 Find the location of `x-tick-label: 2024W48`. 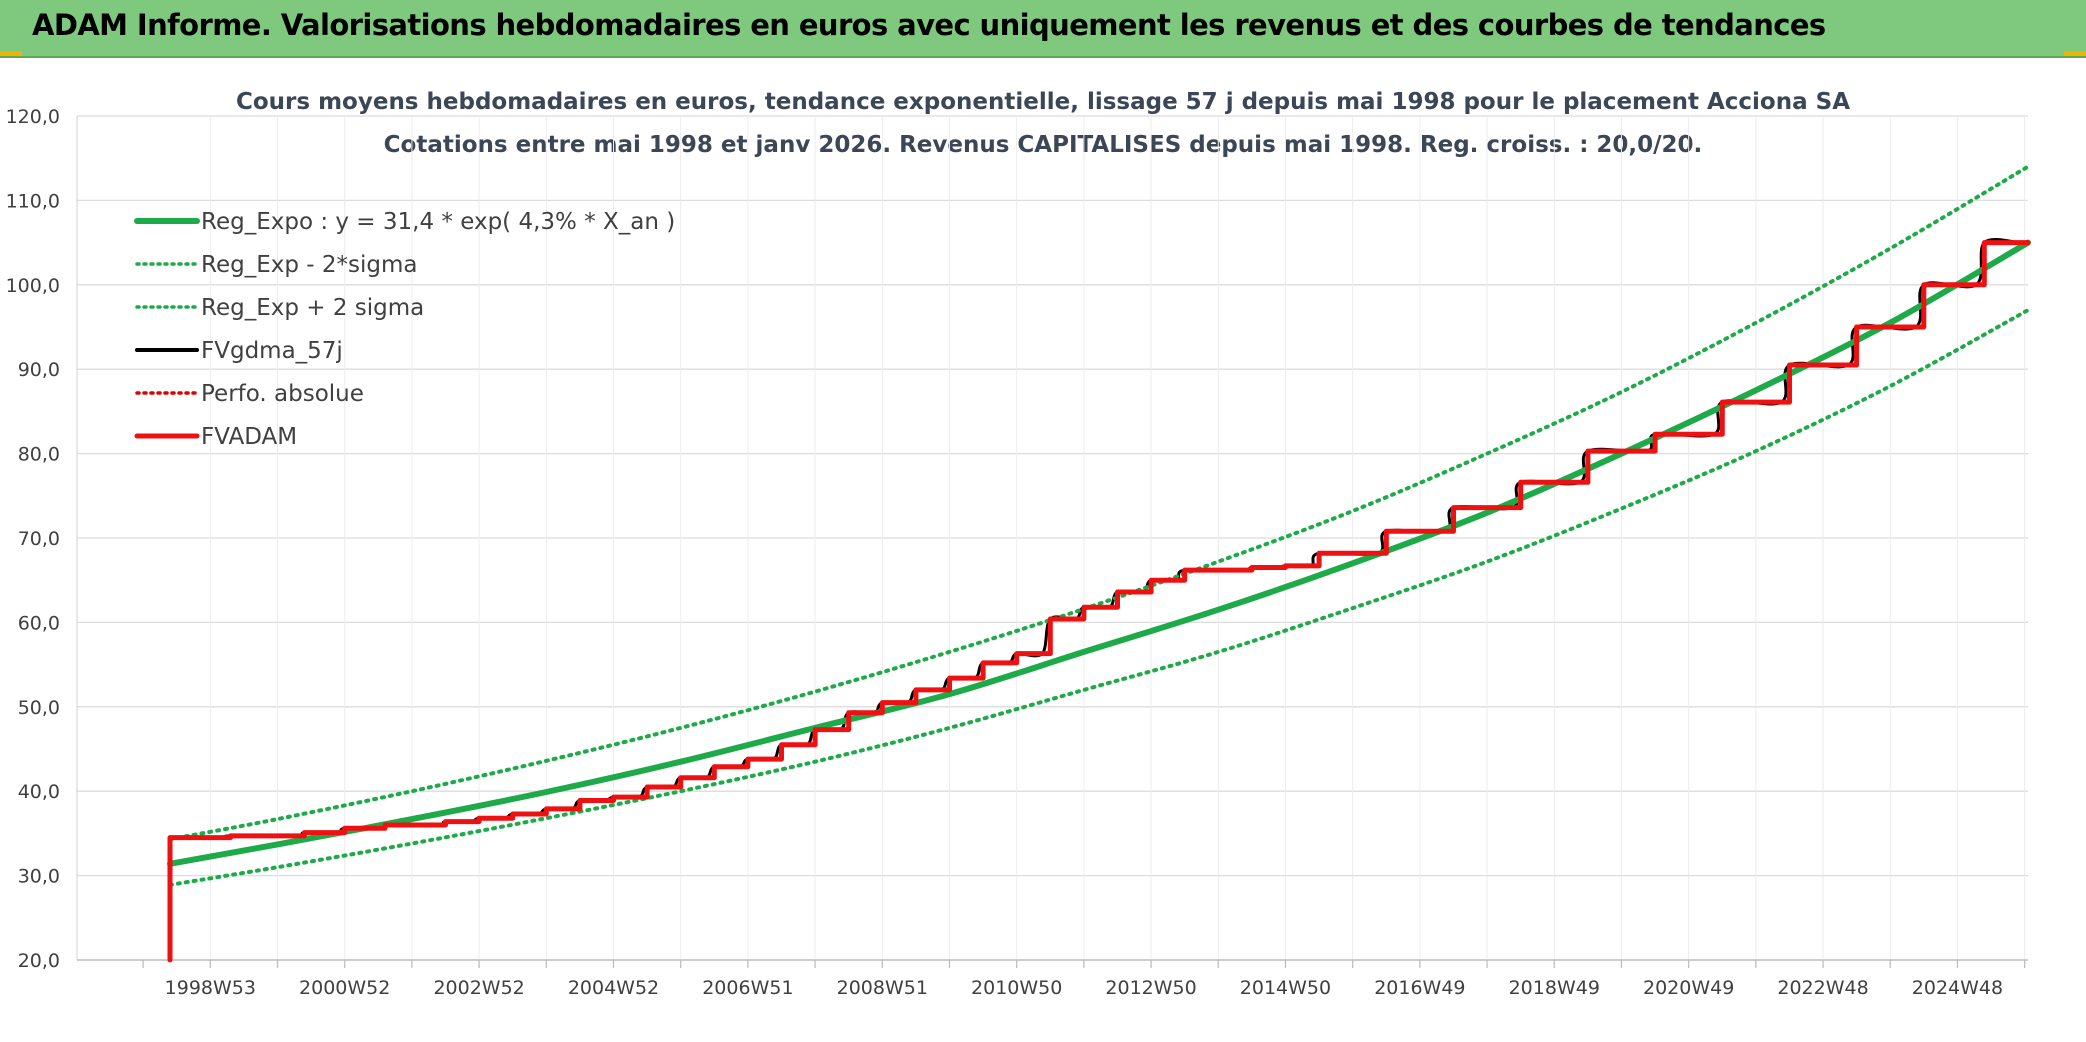

x-tick-label: 2024W48 is located at coordinates (1957, 988).